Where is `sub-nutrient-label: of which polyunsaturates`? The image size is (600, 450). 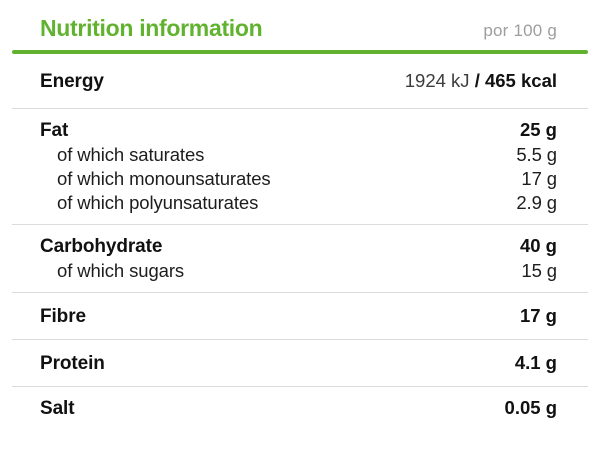
sub-nutrient-label: of which polyunsaturates is located at coordinates (158, 202).